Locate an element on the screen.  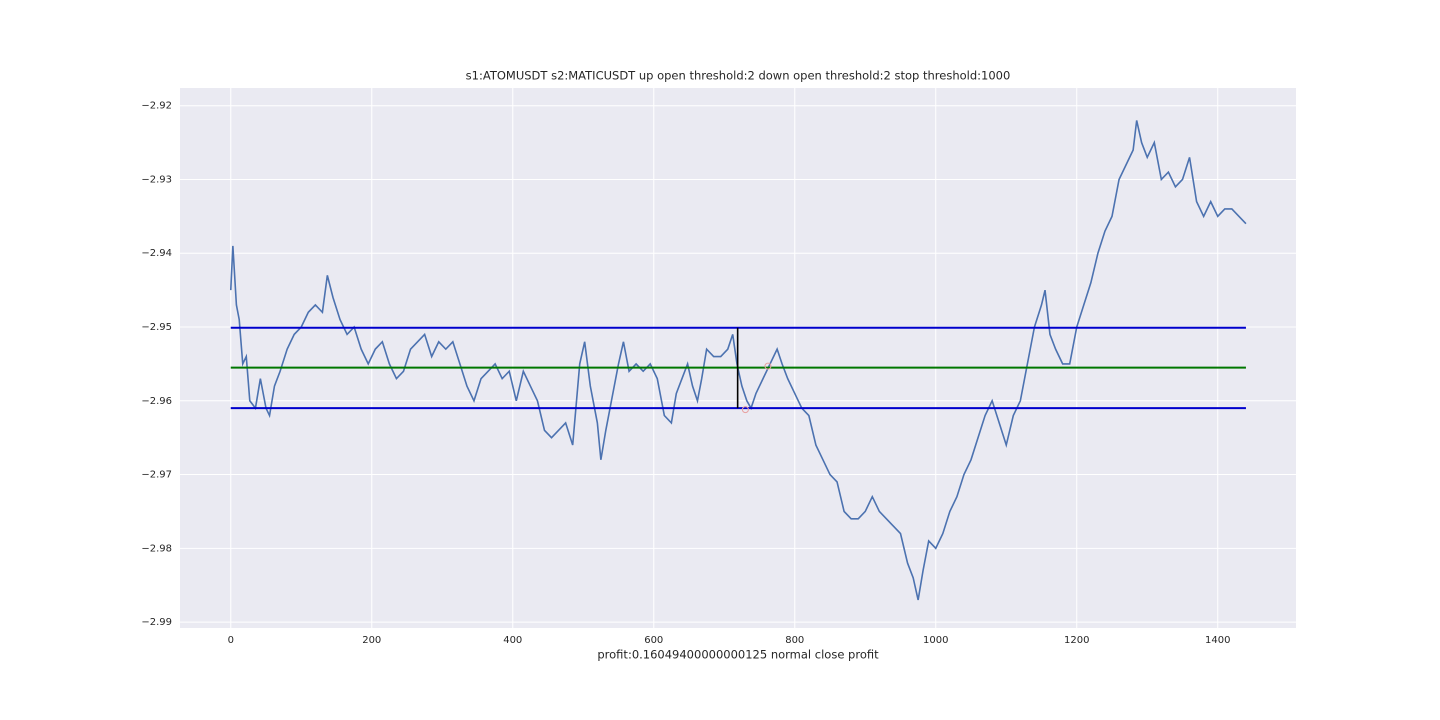
x-tick-label: 400 is located at coordinates (512, 640).